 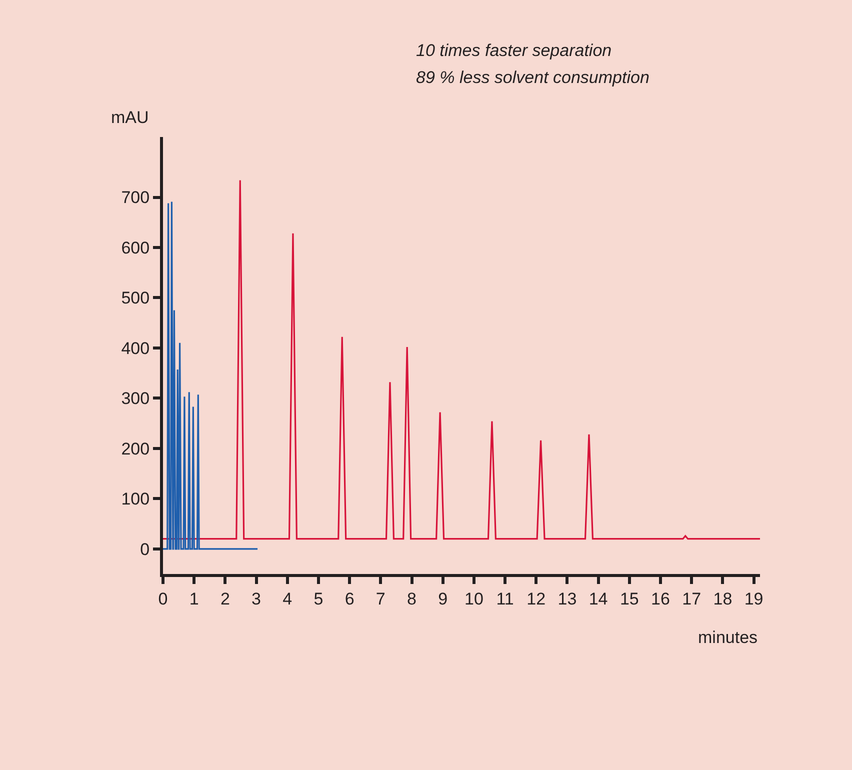 I want to click on x-tick-label: 4, so click(x=287, y=598).